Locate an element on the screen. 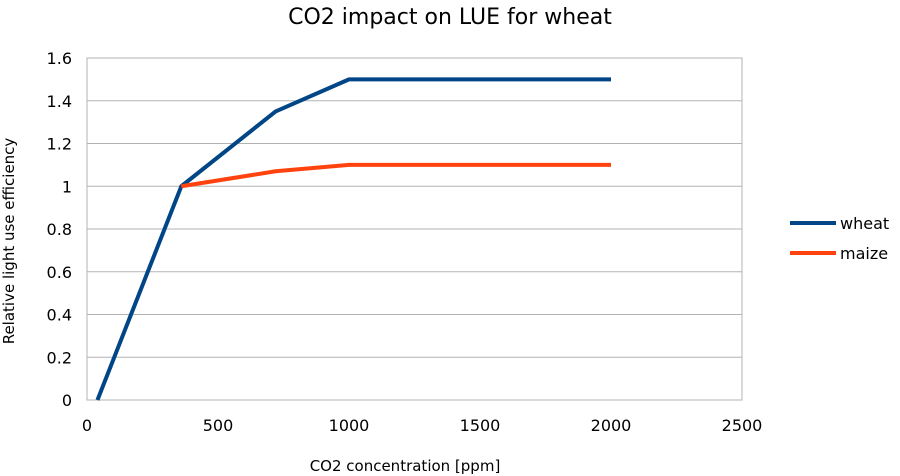  x-tick-label: 2000 is located at coordinates (611, 425).